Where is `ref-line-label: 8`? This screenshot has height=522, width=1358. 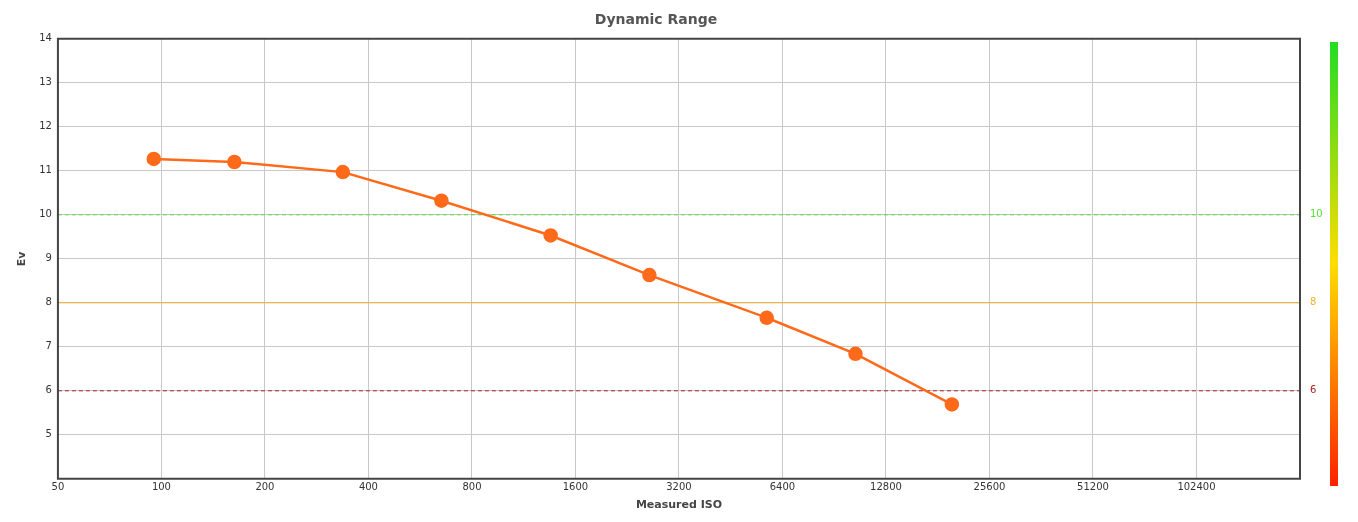 ref-line-label: 8 is located at coordinates (1313, 302).